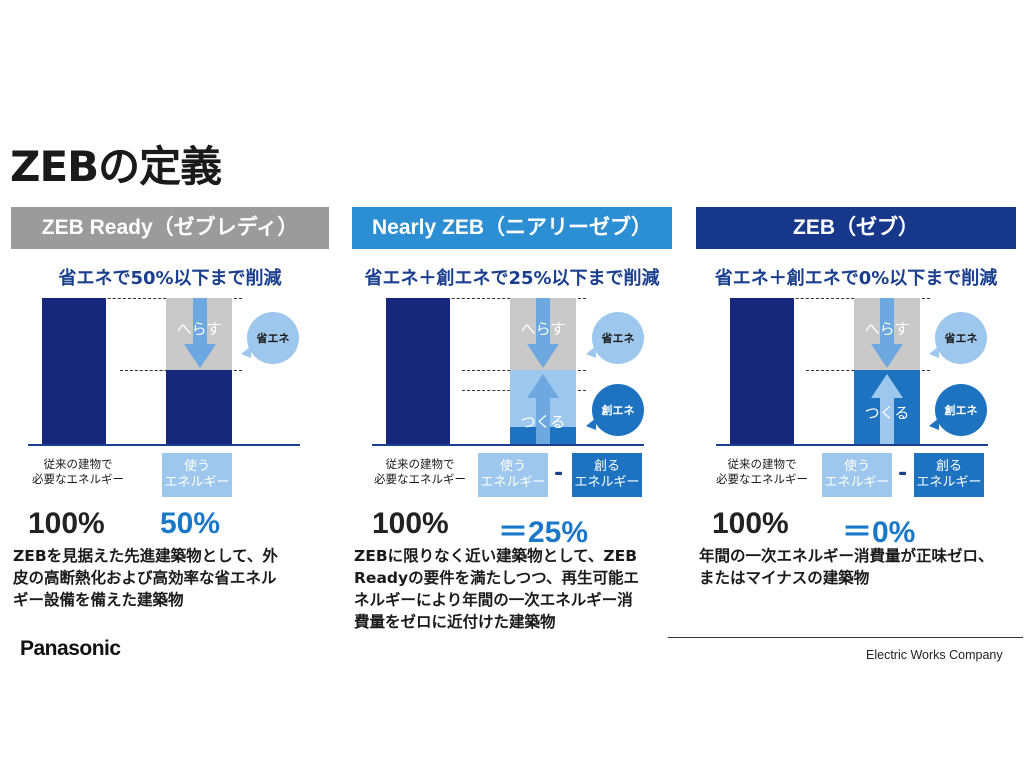 This screenshot has width=1024, height=783. I want to click on company-name: Electric Works Company, so click(934, 655).